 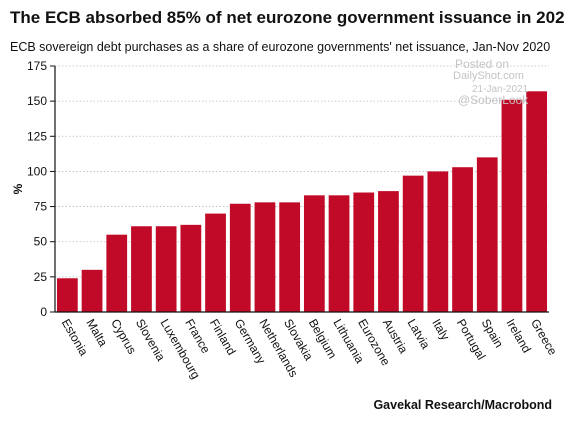 I want to click on bar-italy, so click(x=438, y=241).